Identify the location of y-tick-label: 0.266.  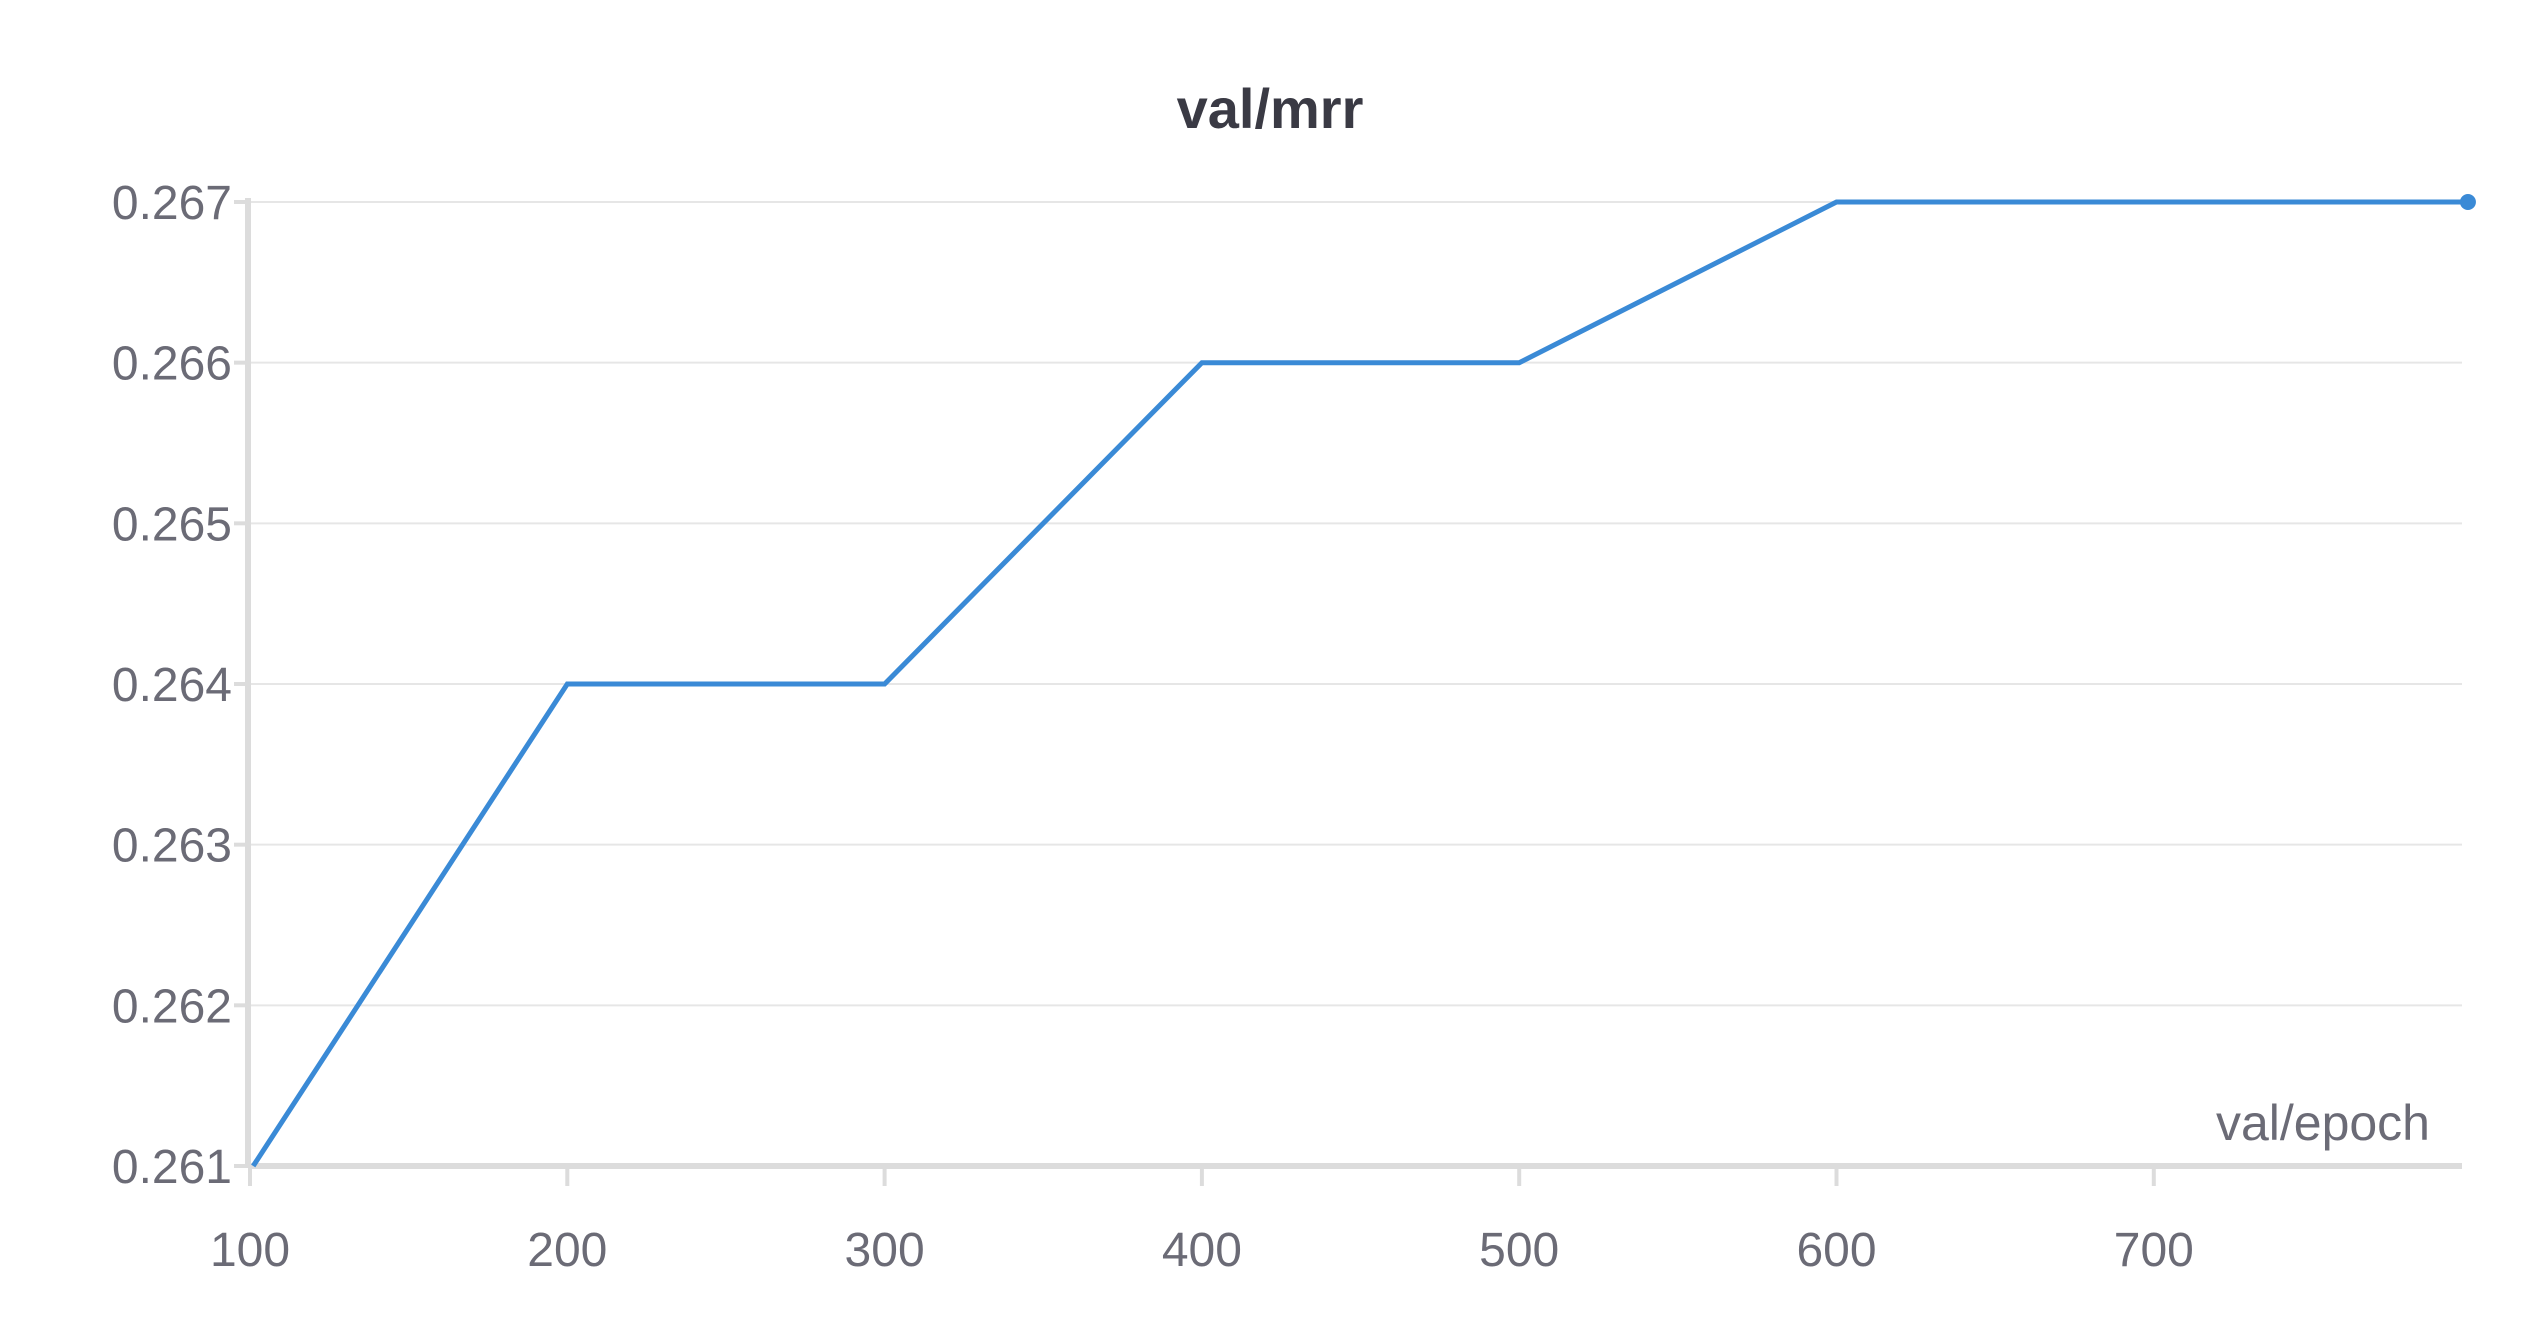
(172, 364).